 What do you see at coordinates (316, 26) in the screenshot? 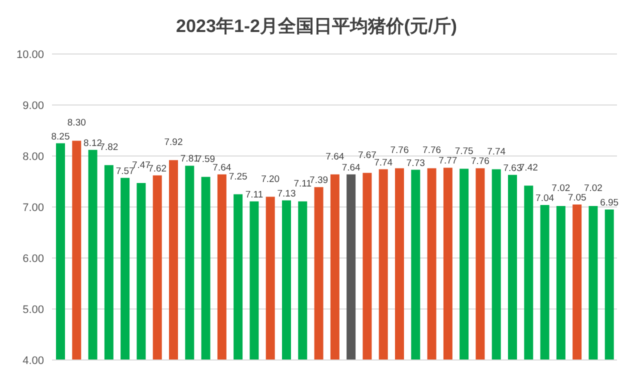
I see `chart-title: 2023年1-2月全国日平均猪价(元/斤)` at bounding box center [316, 26].